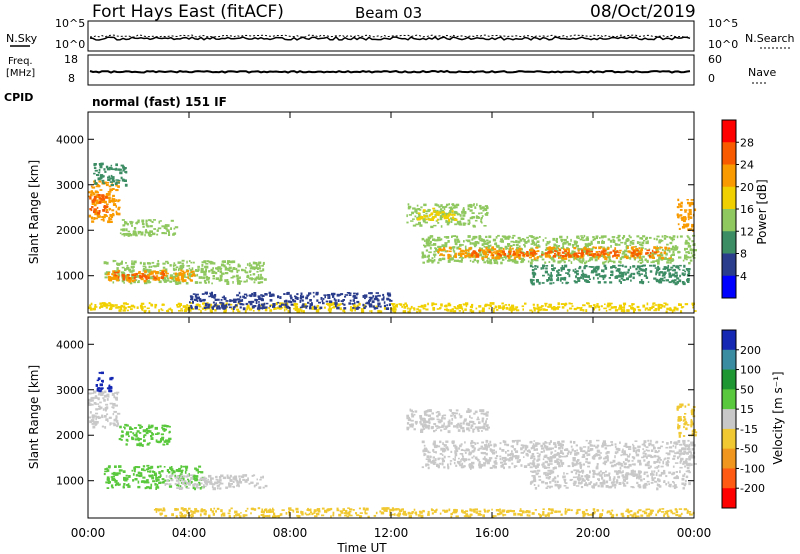 The width and height of the screenshot is (800, 554). Describe the element at coordinates (22, 38) in the screenshot. I see `noise-sky-label: N.Sky` at that location.